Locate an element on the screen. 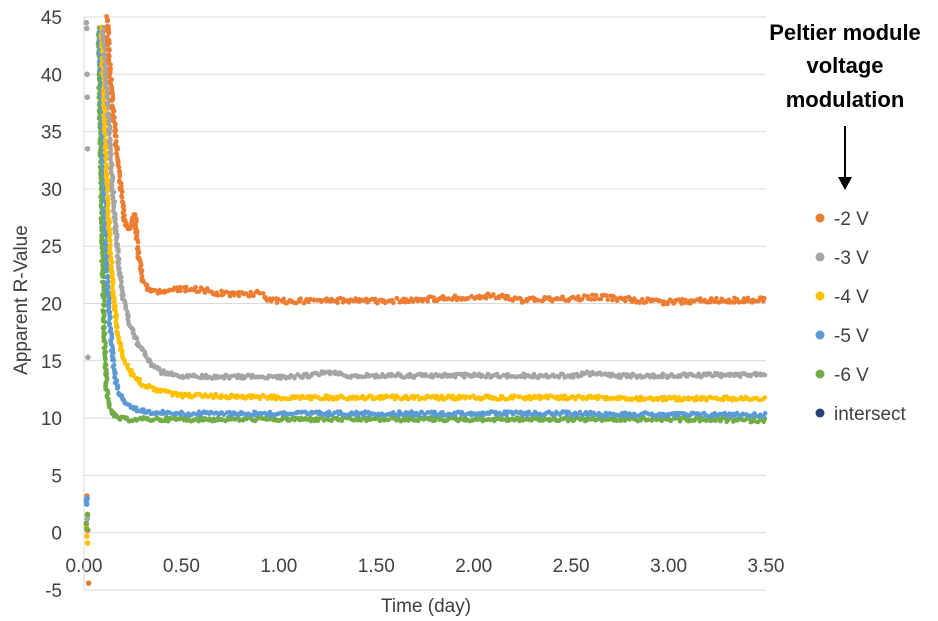  y-tick-label: 35 is located at coordinates (51, 133).